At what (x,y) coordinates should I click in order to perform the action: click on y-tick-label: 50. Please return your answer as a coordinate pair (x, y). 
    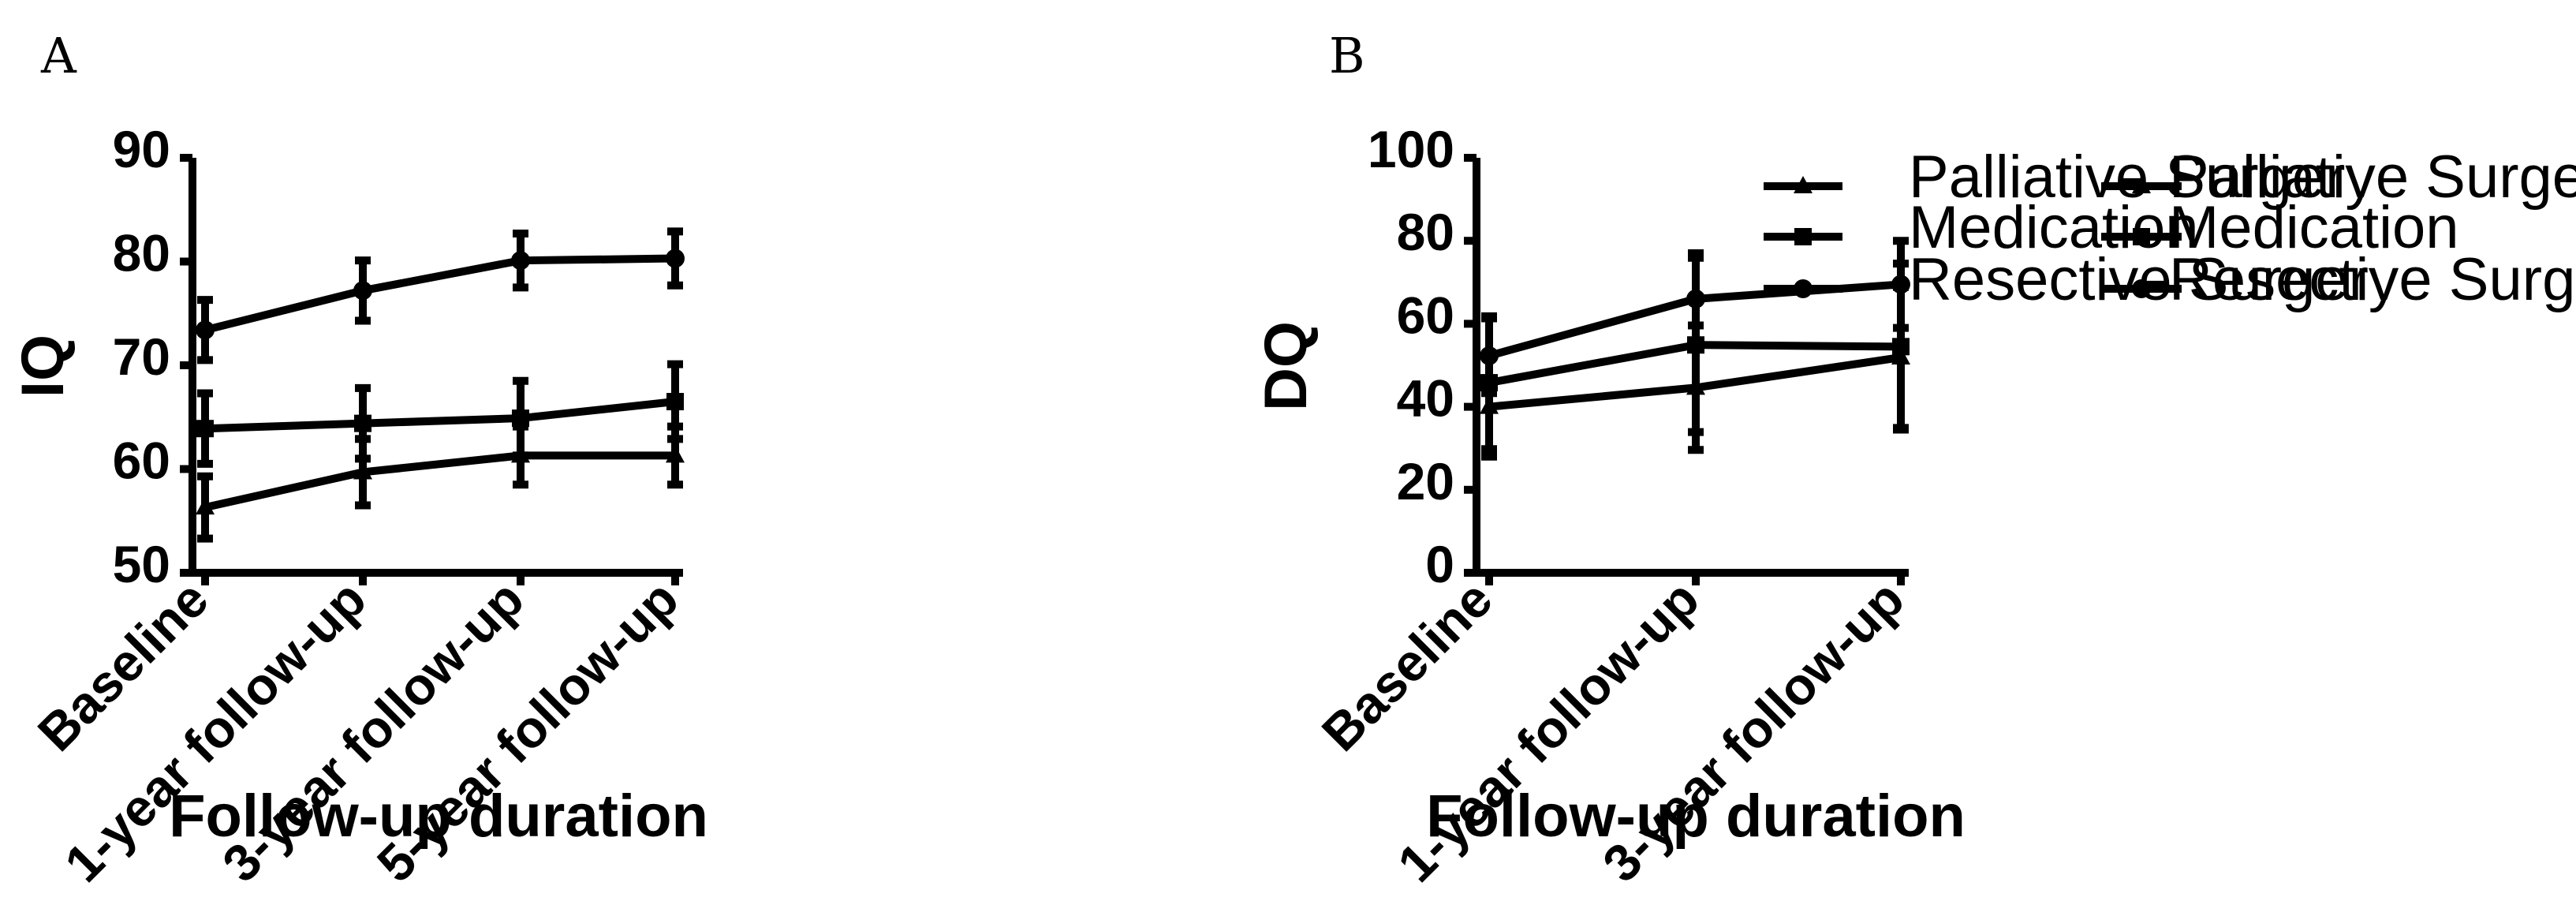
    Looking at the image, I should click on (141, 564).